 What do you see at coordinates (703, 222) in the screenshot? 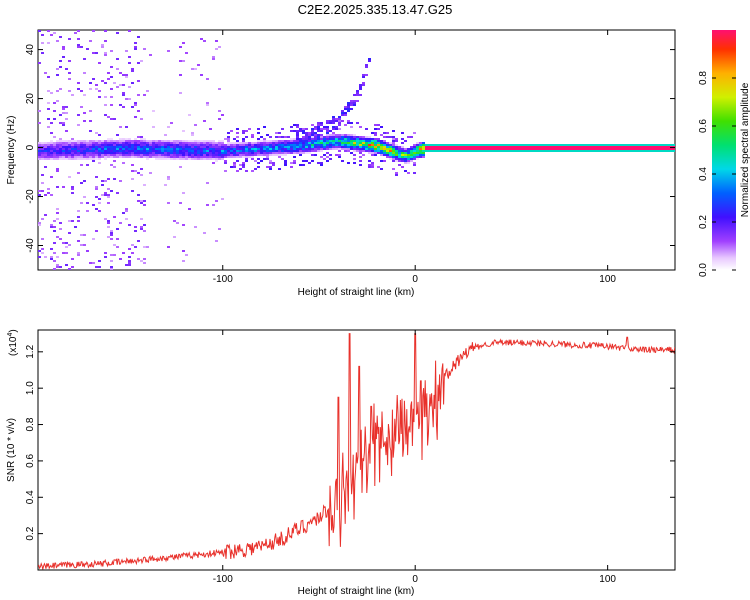
I see `colorbar-tick-label: 0.2` at bounding box center [703, 222].